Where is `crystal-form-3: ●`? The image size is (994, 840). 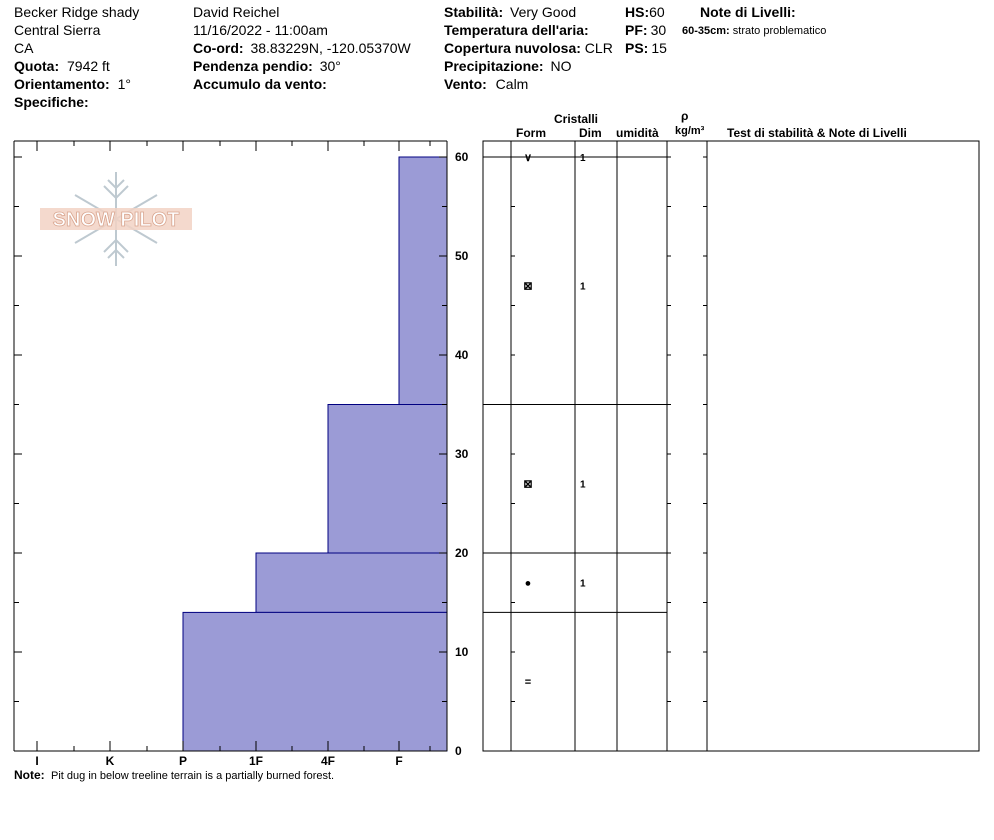 crystal-form-3: ● is located at coordinates (528, 584).